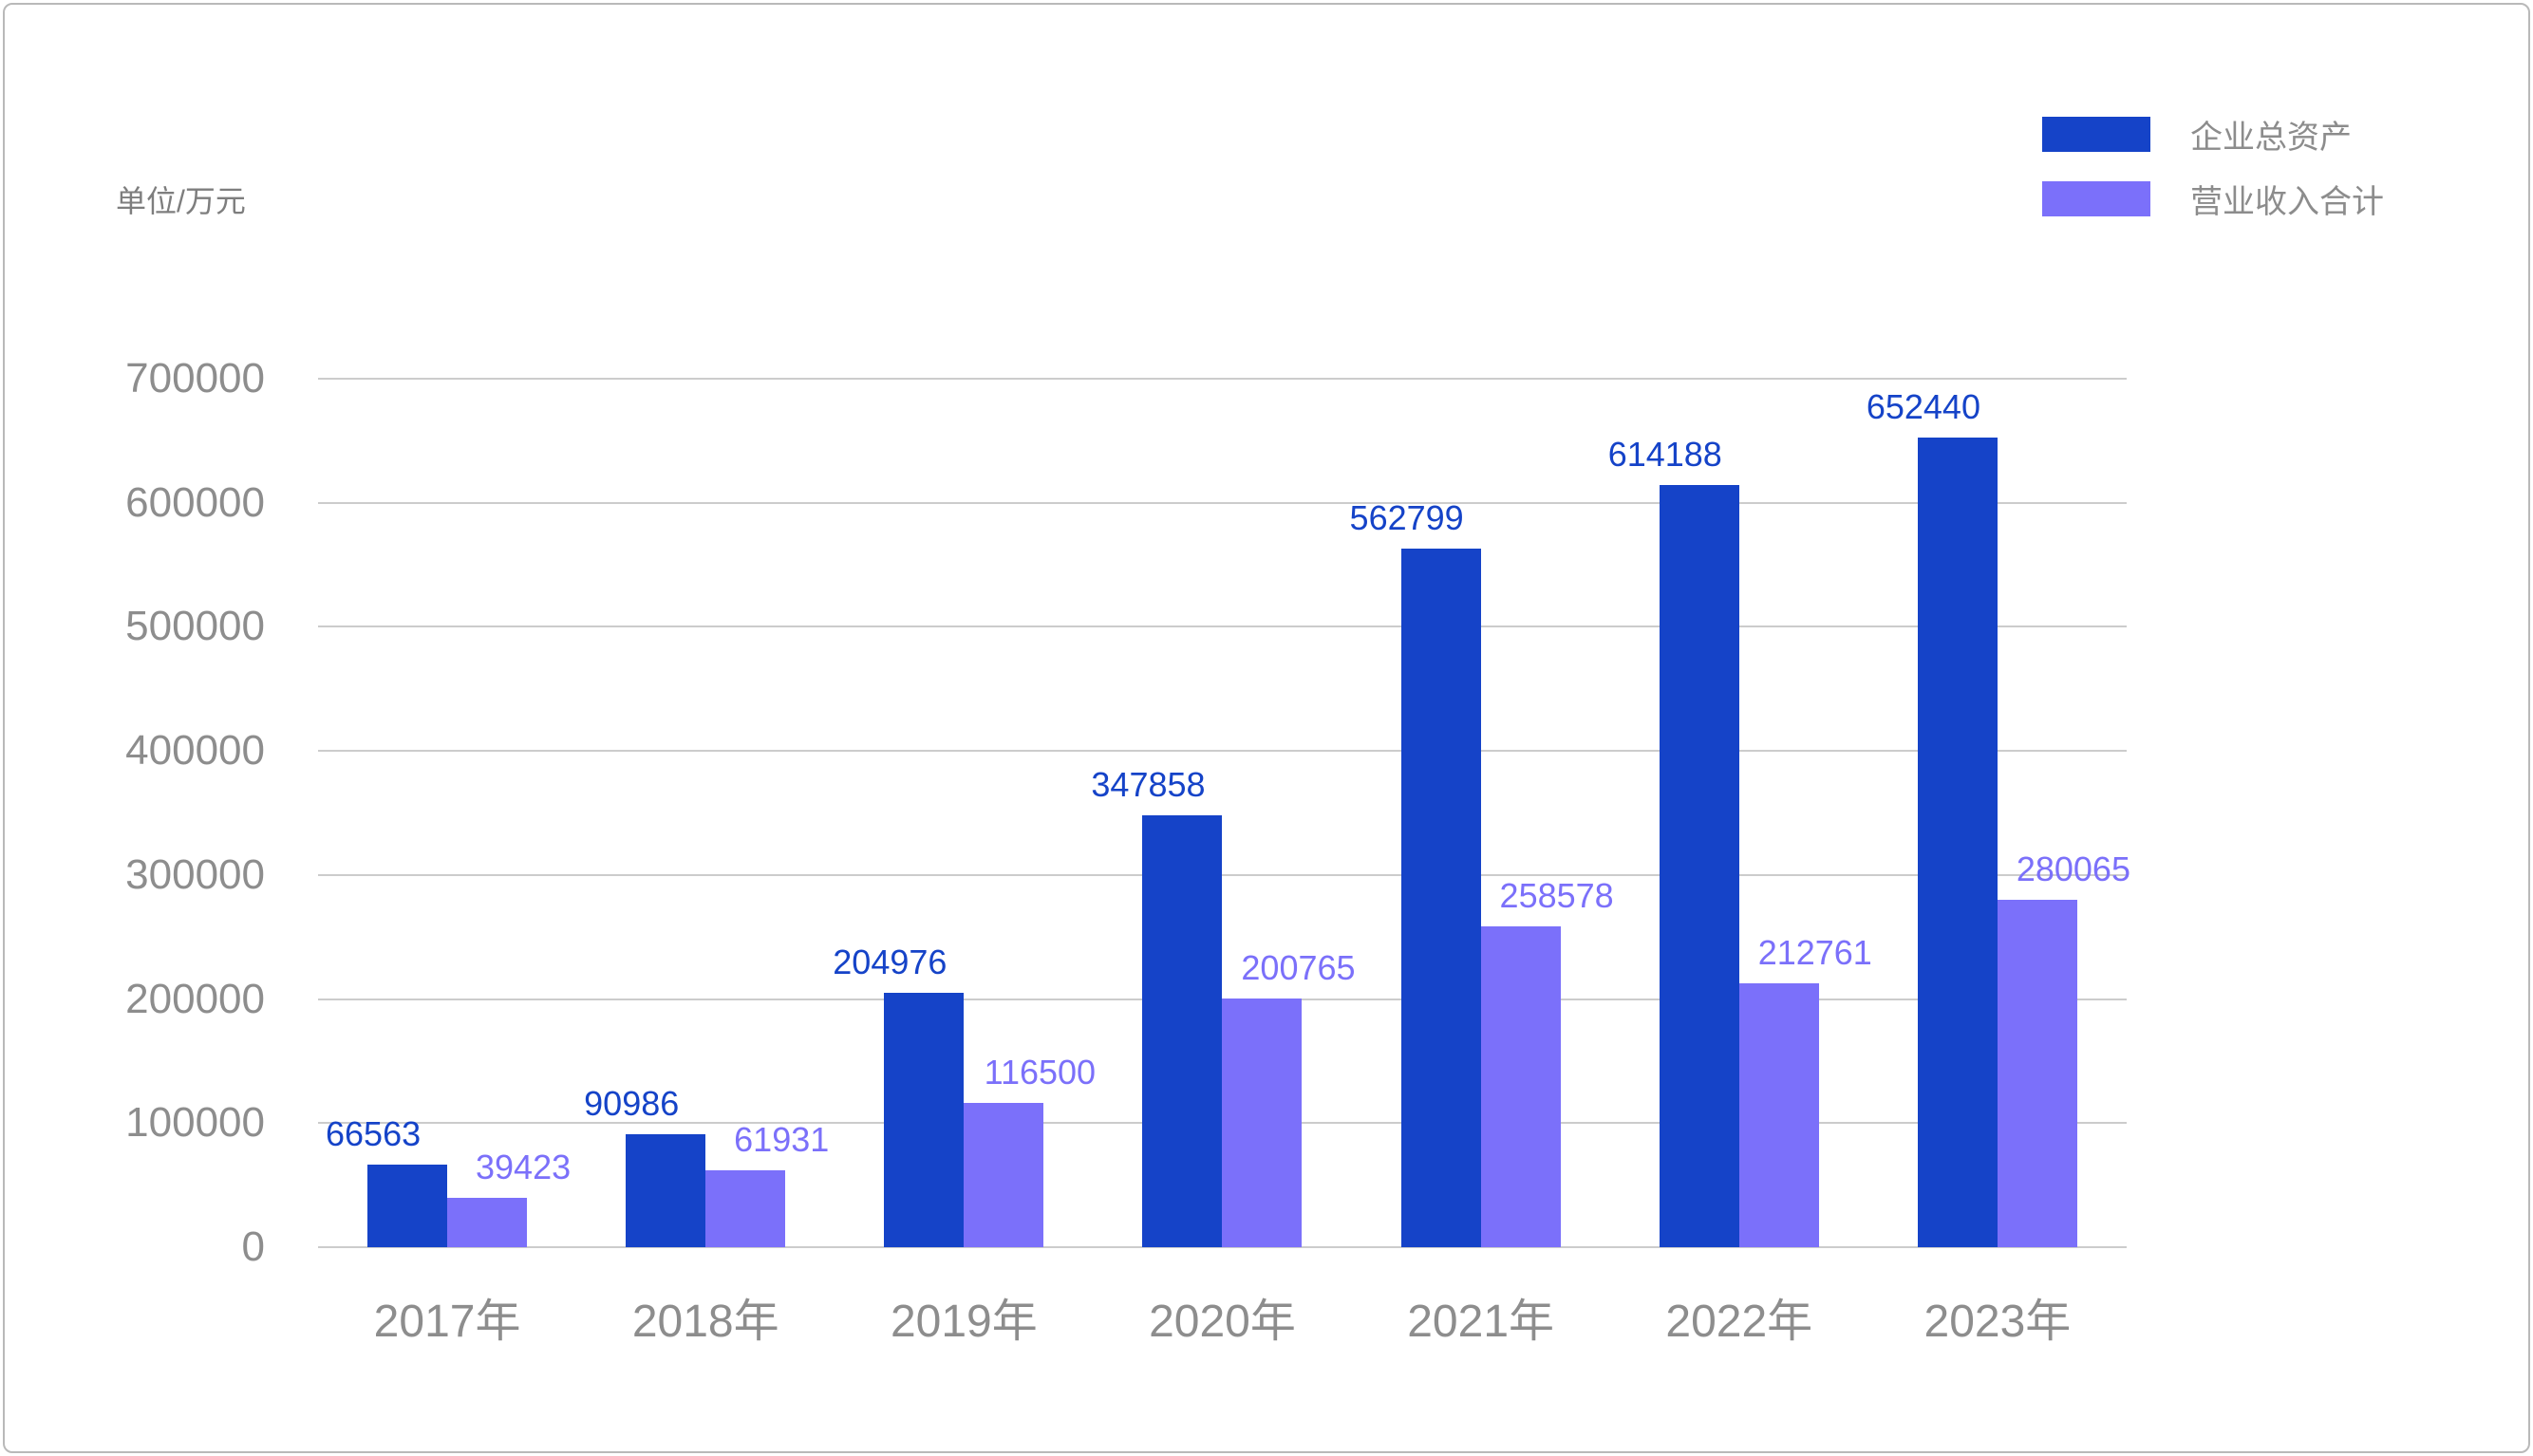 This screenshot has height=1456, width=2533. What do you see at coordinates (746, 1209) in the screenshot?
I see `operating-revenue-bar-2018` at bounding box center [746, 1209].